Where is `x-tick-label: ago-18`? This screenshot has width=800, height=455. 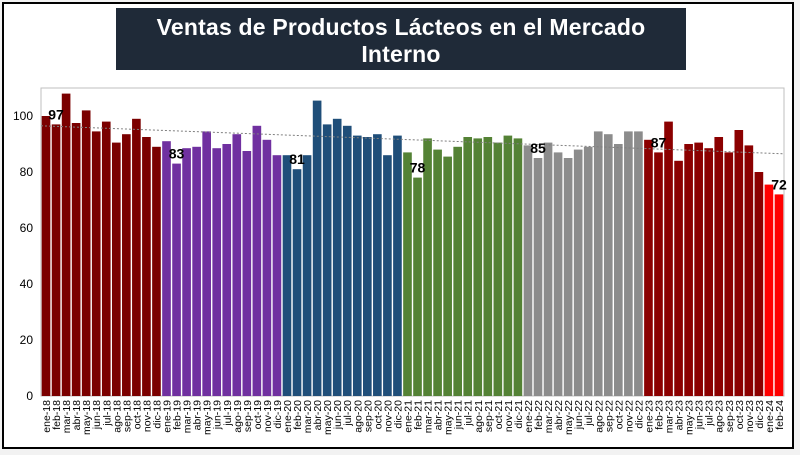
x-tick-label: ago-18 is located at coordinates (117, 416).